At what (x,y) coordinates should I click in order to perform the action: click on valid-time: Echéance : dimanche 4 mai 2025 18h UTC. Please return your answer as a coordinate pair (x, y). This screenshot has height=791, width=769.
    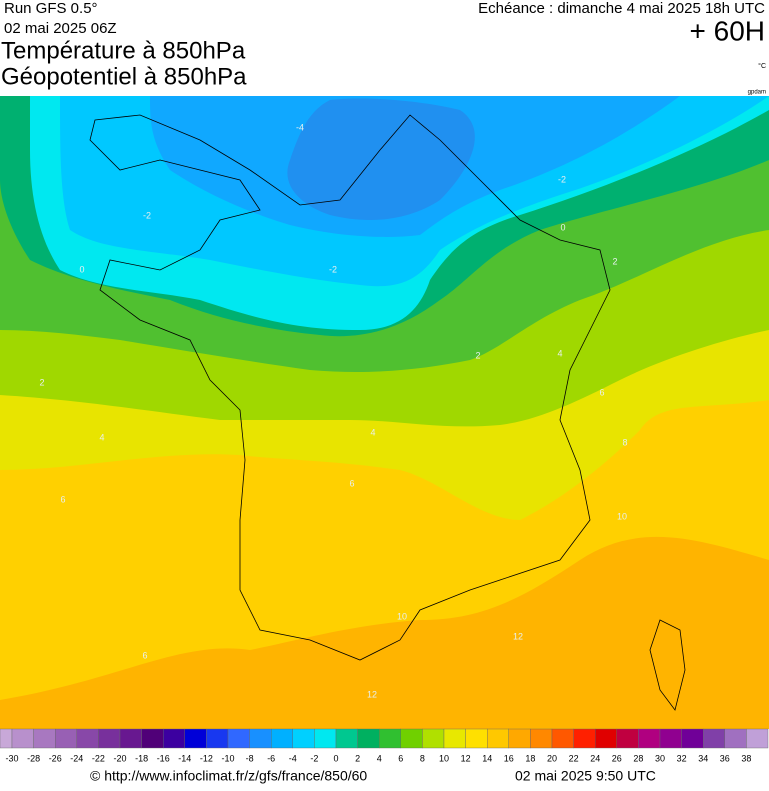
    Looking at the image, I should click on (621, 8).